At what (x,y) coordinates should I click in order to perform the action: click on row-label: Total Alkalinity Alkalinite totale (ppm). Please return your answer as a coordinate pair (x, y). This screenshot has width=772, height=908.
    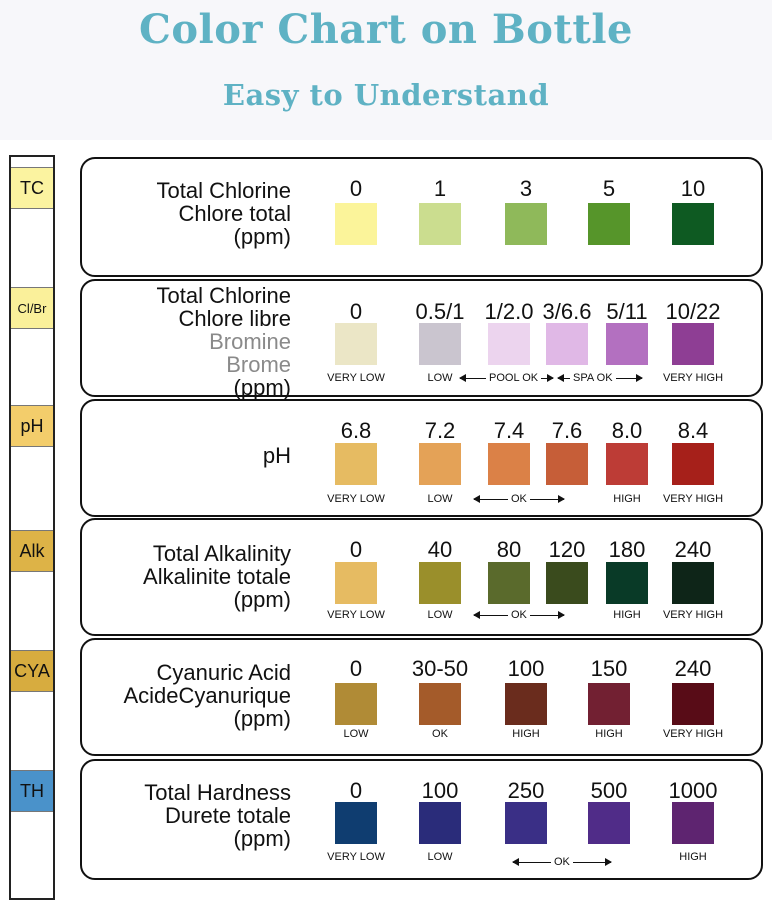
    Looking at the image, I should click on (217, 576).